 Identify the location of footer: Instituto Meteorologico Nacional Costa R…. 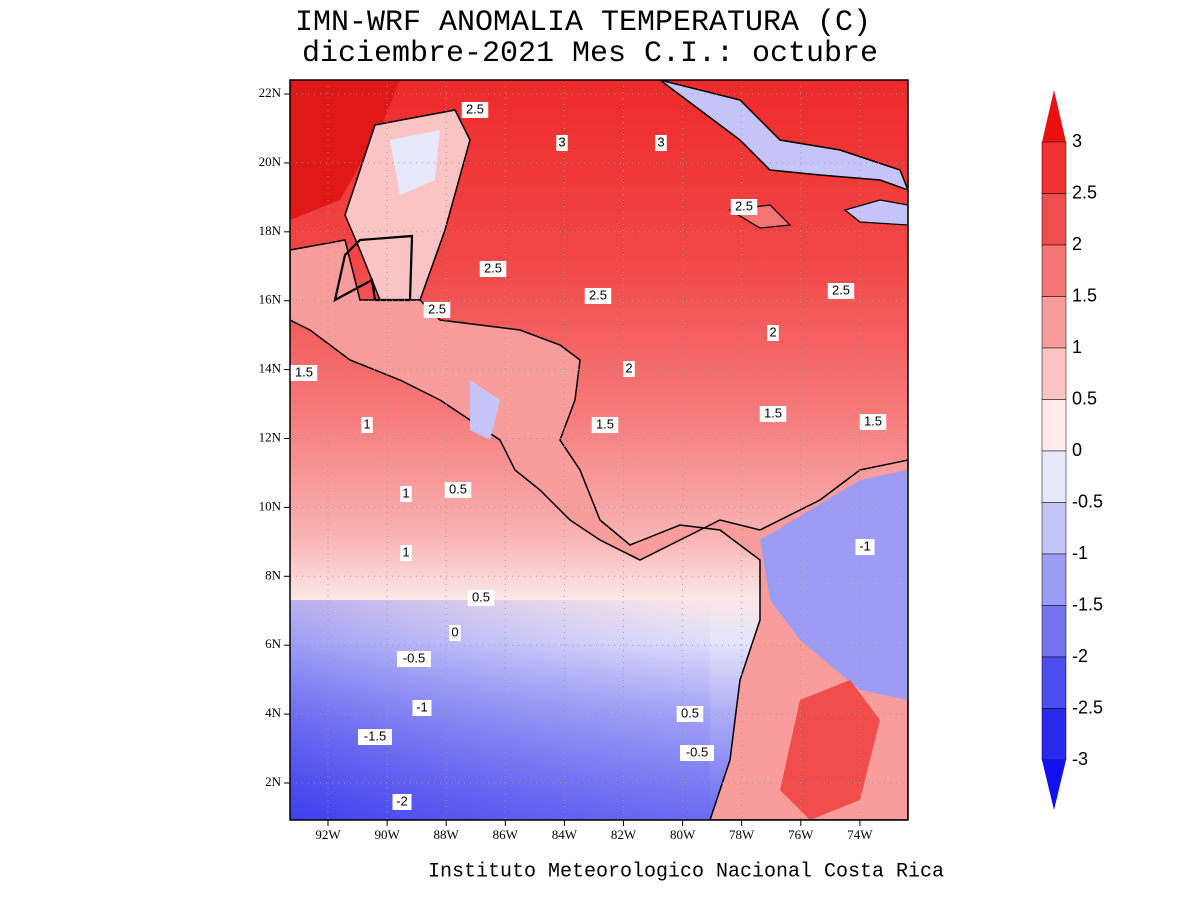
(686, 871).